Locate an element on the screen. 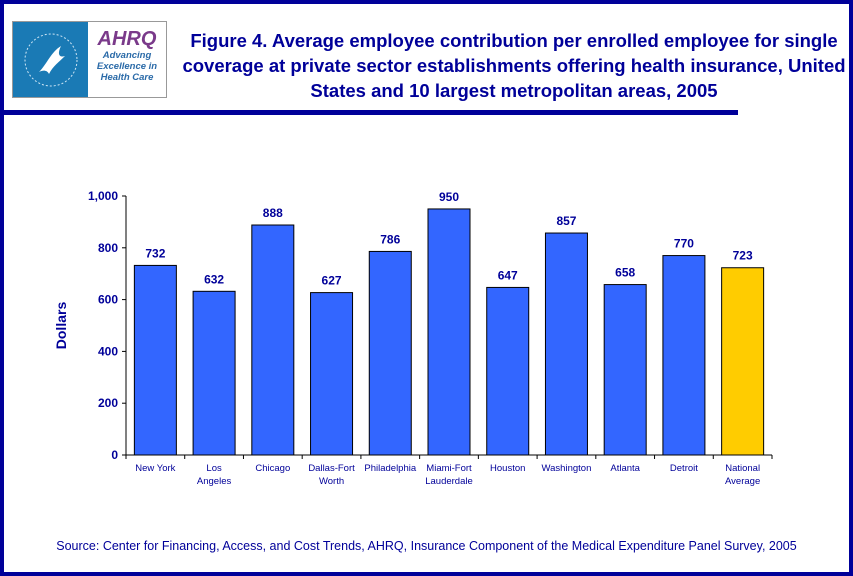 The width and height of the screenshot is (853, 576). y-tick-label: 1,000 is located at coordinates (103, 196).